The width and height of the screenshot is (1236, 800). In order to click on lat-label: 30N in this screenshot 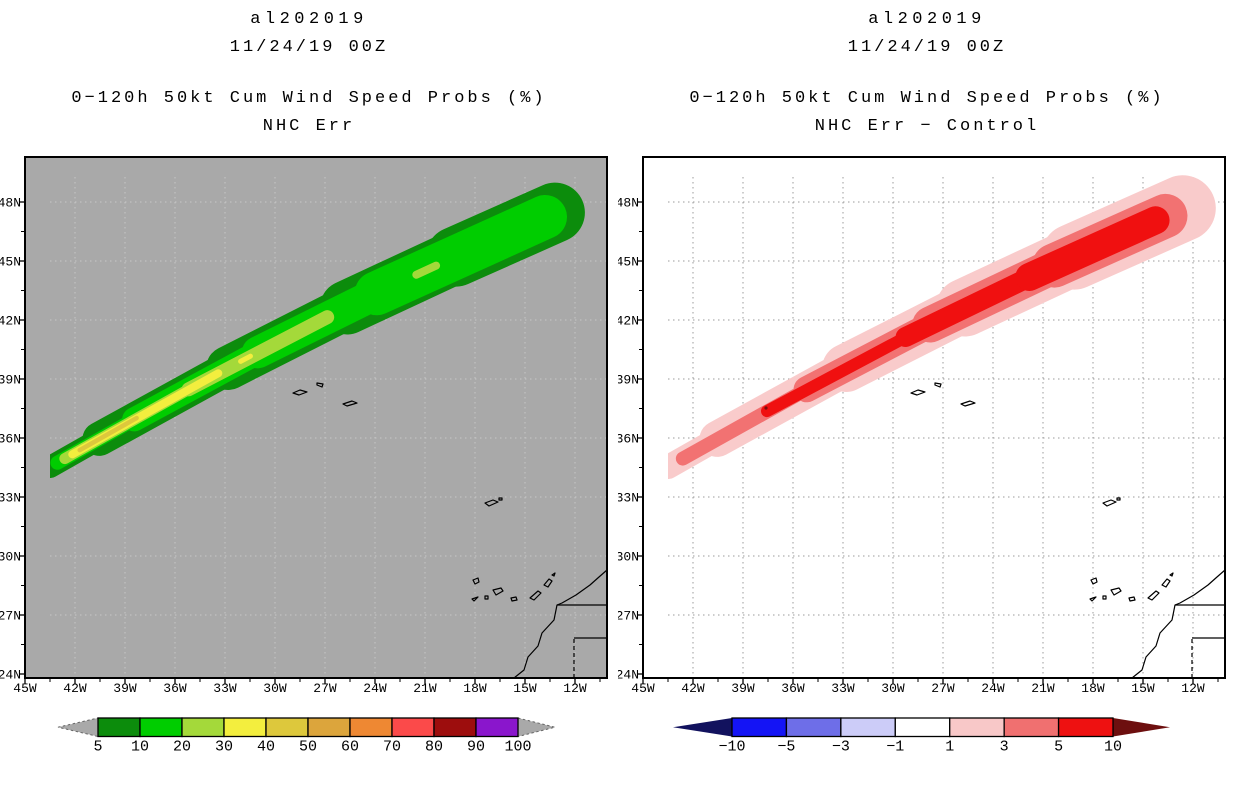, I will do `click(628, 557)`.